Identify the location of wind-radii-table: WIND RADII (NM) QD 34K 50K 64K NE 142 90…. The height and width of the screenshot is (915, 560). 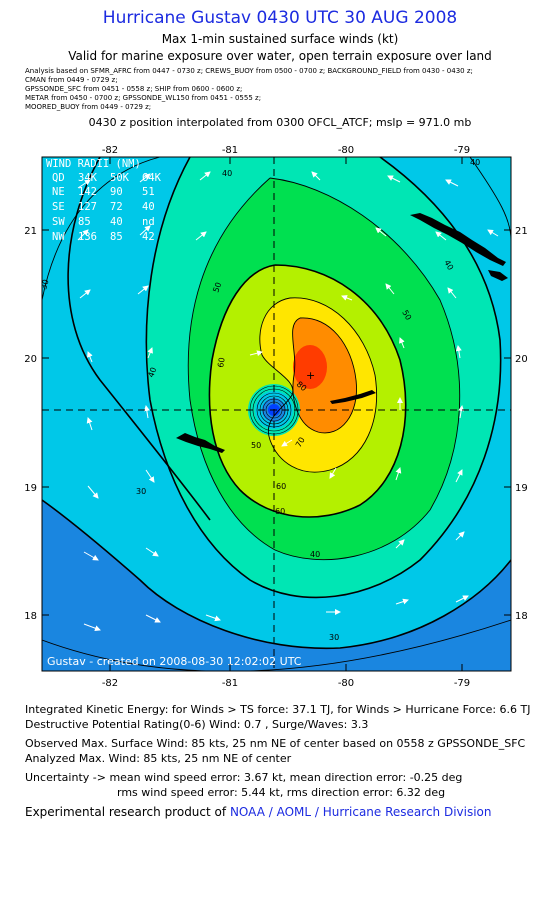
(104, 200).